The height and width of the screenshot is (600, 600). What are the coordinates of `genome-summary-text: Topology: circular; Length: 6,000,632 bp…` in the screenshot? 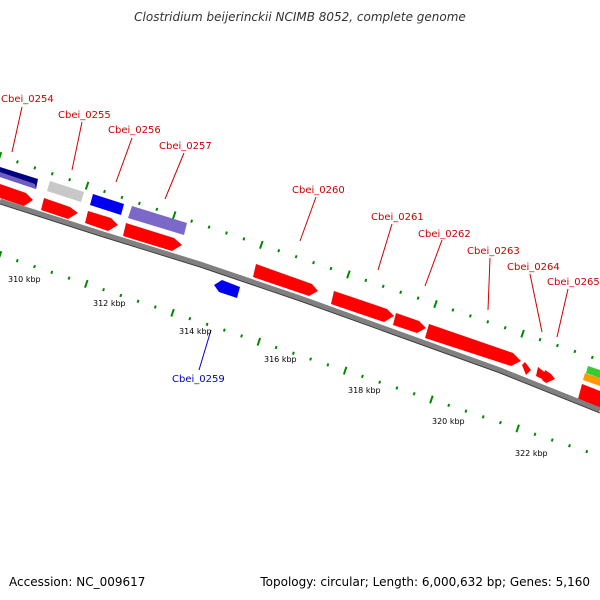 It's located at (425, 582).